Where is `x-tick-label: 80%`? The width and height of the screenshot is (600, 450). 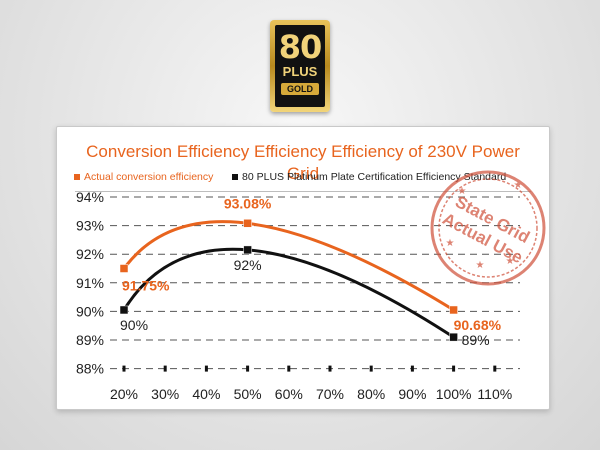
x-tick-label: 80% is located at coordinates (371, 394).